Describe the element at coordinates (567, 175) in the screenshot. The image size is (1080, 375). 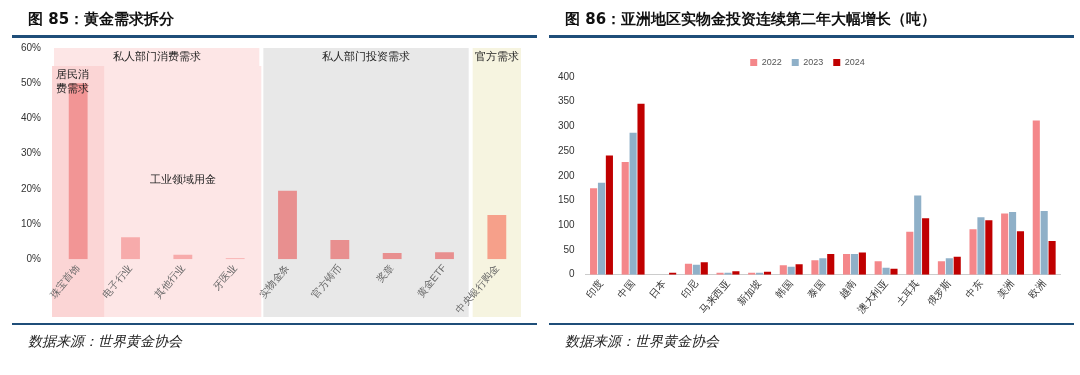
I see `y-tick-label: 200` at that location.